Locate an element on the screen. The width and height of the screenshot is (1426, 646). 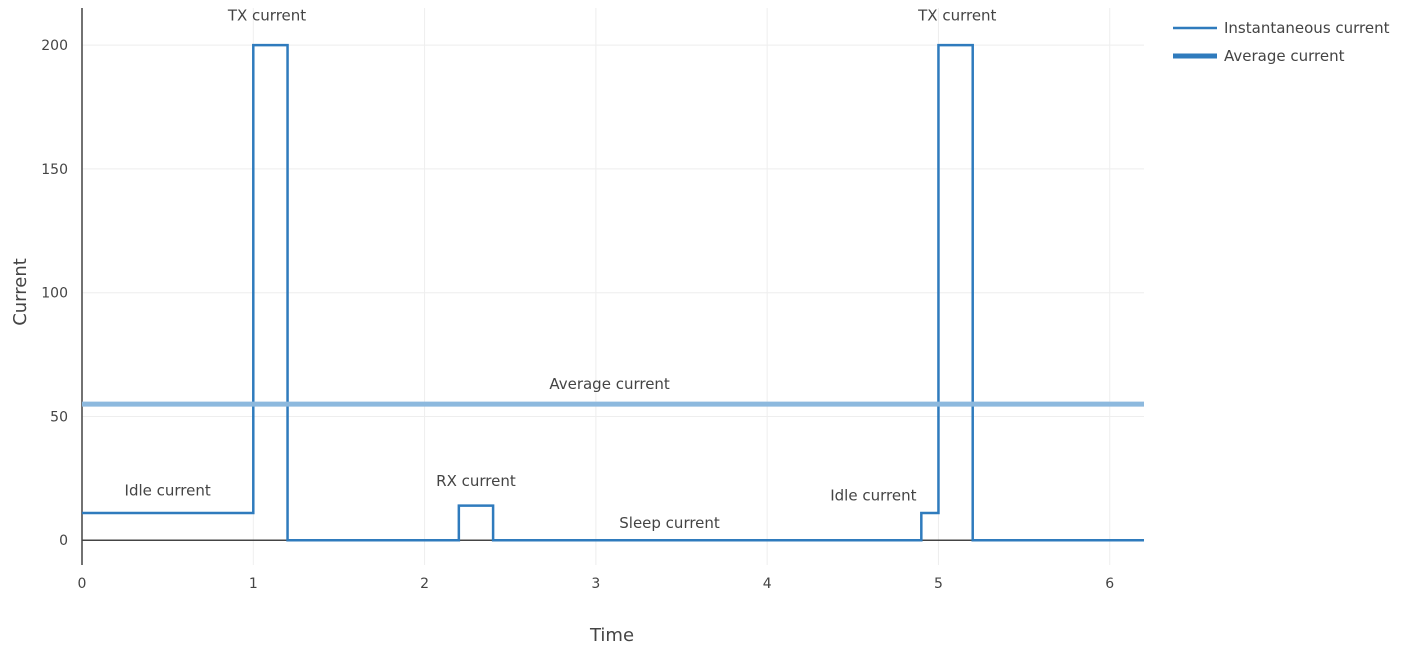
x-tick-label: 3 is located at coordinates (595, 584).